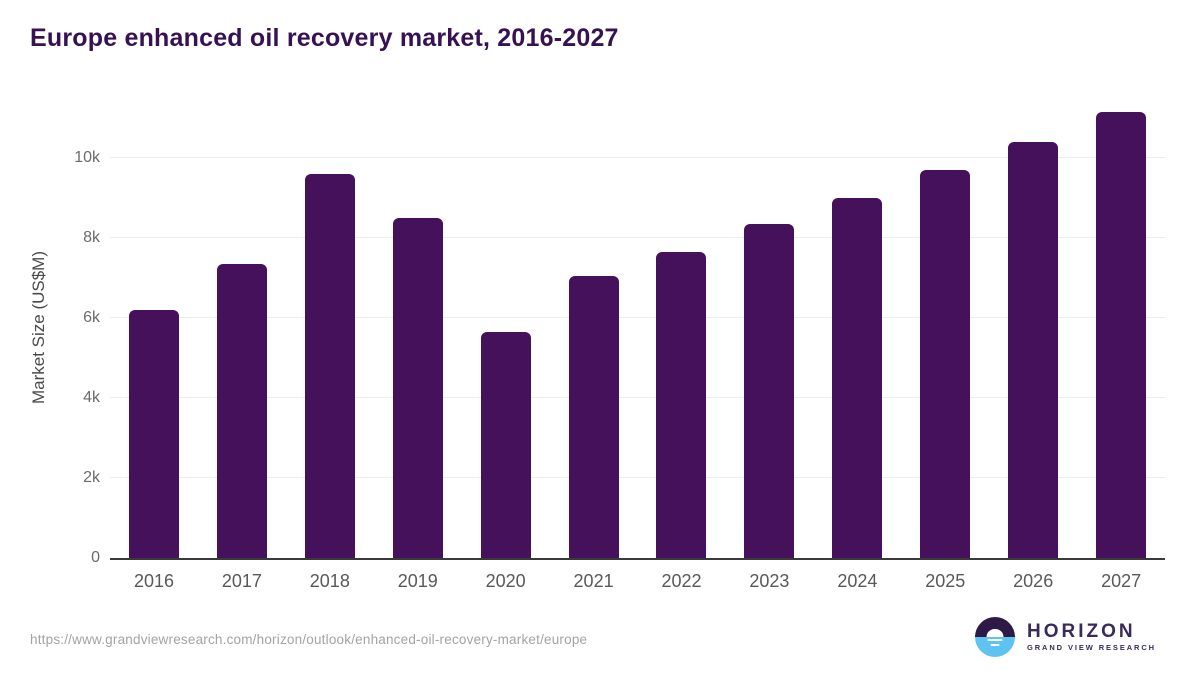 Image resolution: width=1200 pixels, height=675 pixels. What do you see at coordinates (417, 581) in the screenshot?
I see `x-tick-label: 2019` at bounding box center [417, 581].